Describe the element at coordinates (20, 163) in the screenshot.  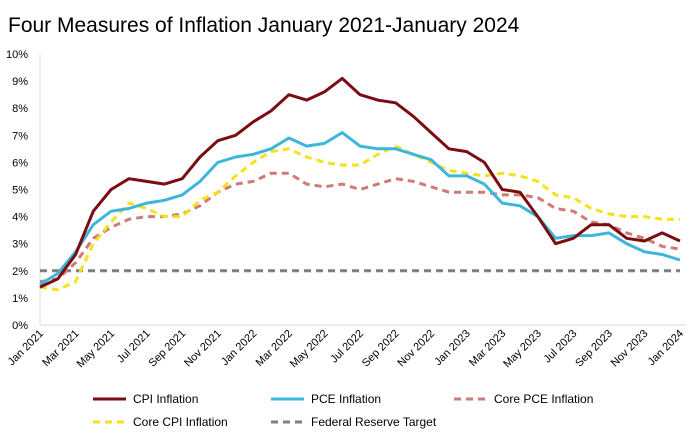
I see `y-tick-label: 6%` at that location.